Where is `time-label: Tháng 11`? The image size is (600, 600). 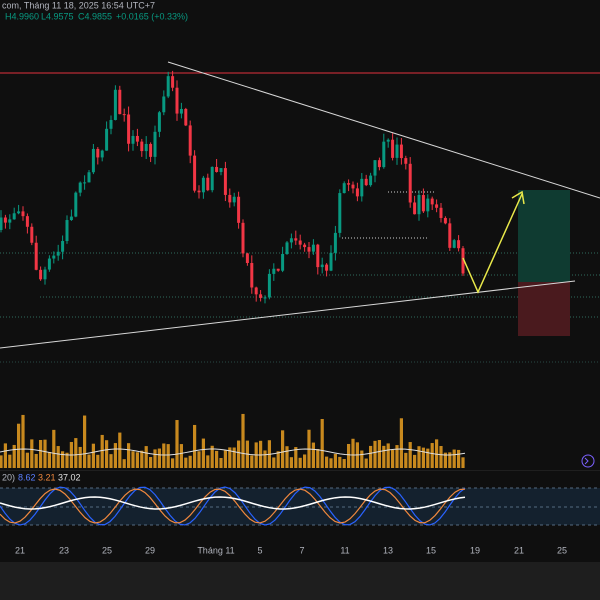
time-label: Tháng 11 is located at coordinates (215, 550).